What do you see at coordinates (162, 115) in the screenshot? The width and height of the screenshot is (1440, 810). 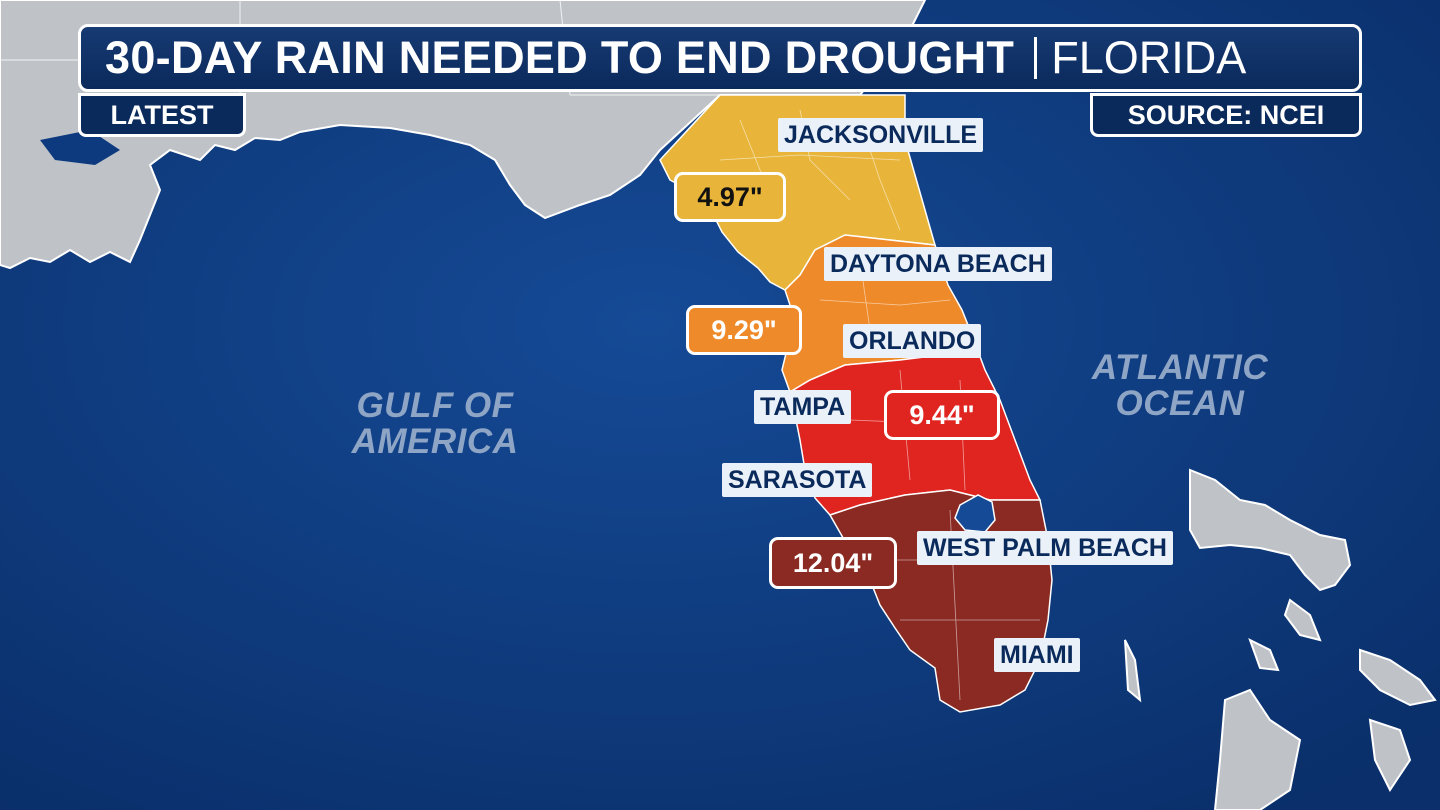 I see `latest-badge: LATEST` at bounding box center [162, 115].